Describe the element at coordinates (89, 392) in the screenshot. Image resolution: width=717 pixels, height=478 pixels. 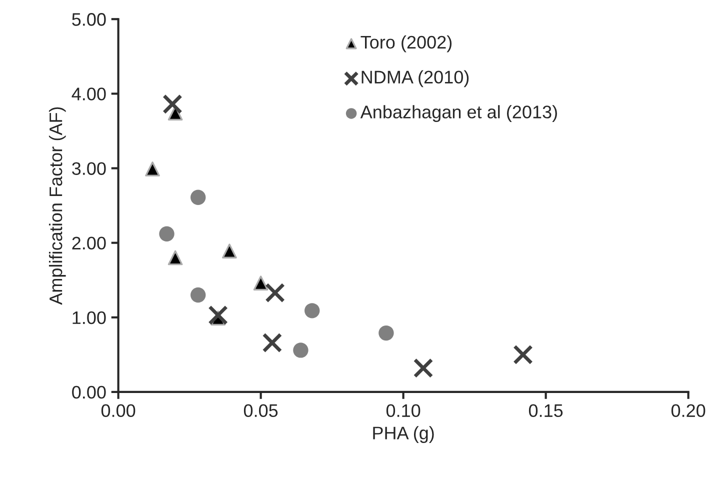
I see `y-tick-label: 0.00` at that location.